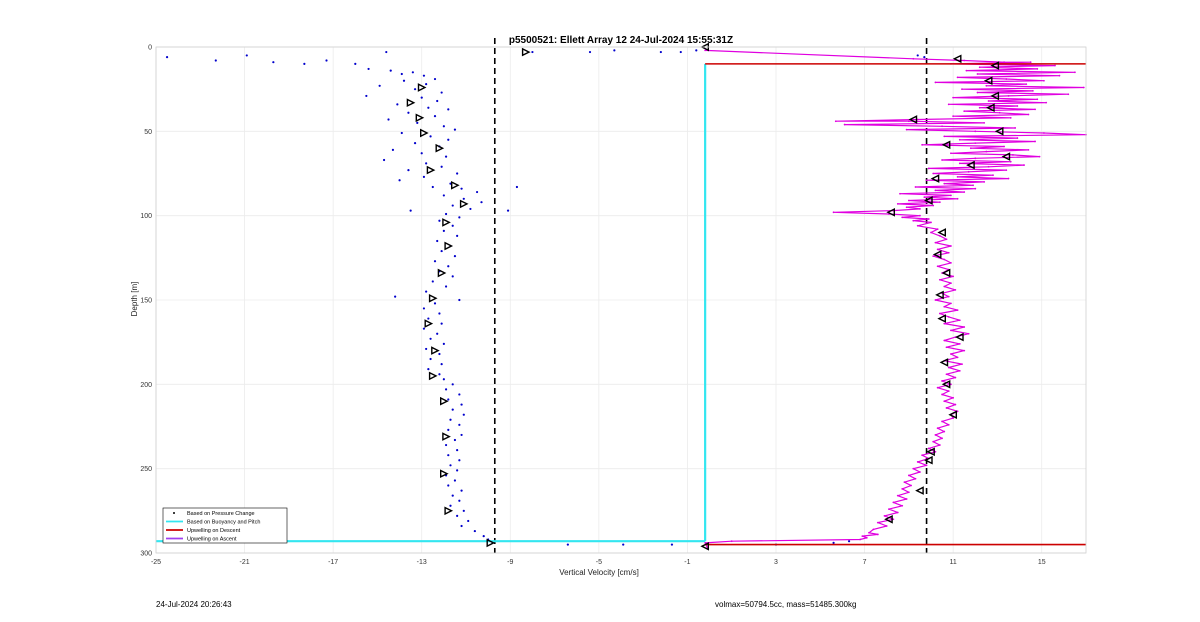 This screenshot has width=1200, height=622. I want to click on legend-label: Upwelling on Ascent, so click(212, 540).